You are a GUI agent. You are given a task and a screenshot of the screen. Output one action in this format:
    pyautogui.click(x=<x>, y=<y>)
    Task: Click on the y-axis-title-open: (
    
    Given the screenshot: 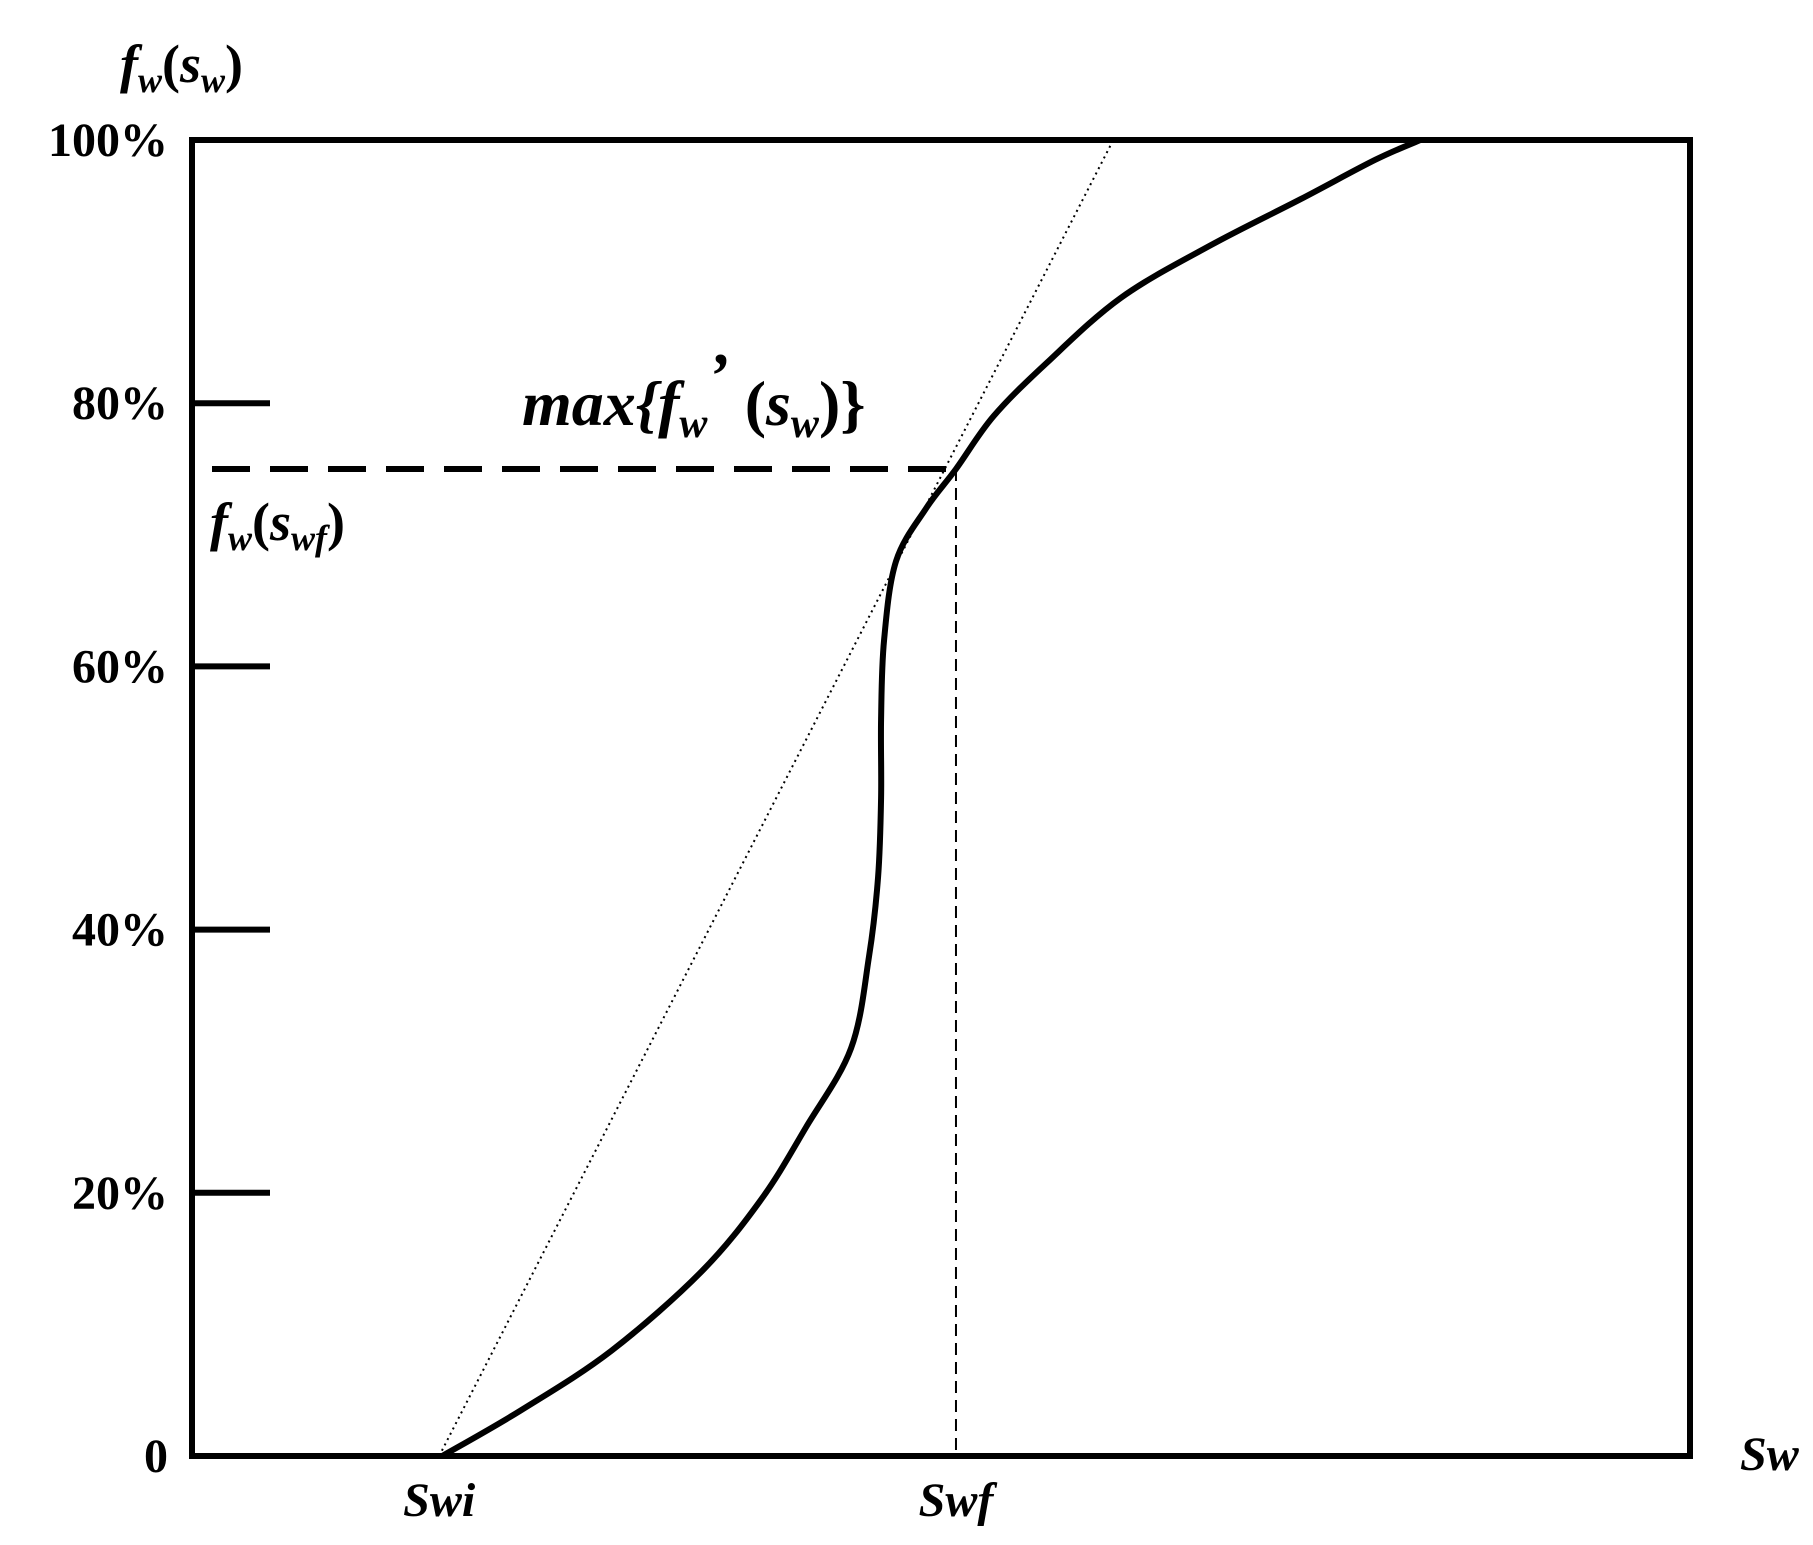 What is the action you would take?
    pyautogui.click(x=171, y=64)
    